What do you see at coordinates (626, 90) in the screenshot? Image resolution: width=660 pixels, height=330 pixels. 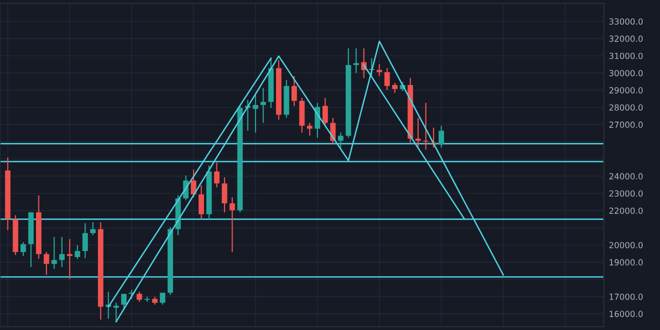 I see `y-tick-label: 29000.0` at bounding box center [626, 90].